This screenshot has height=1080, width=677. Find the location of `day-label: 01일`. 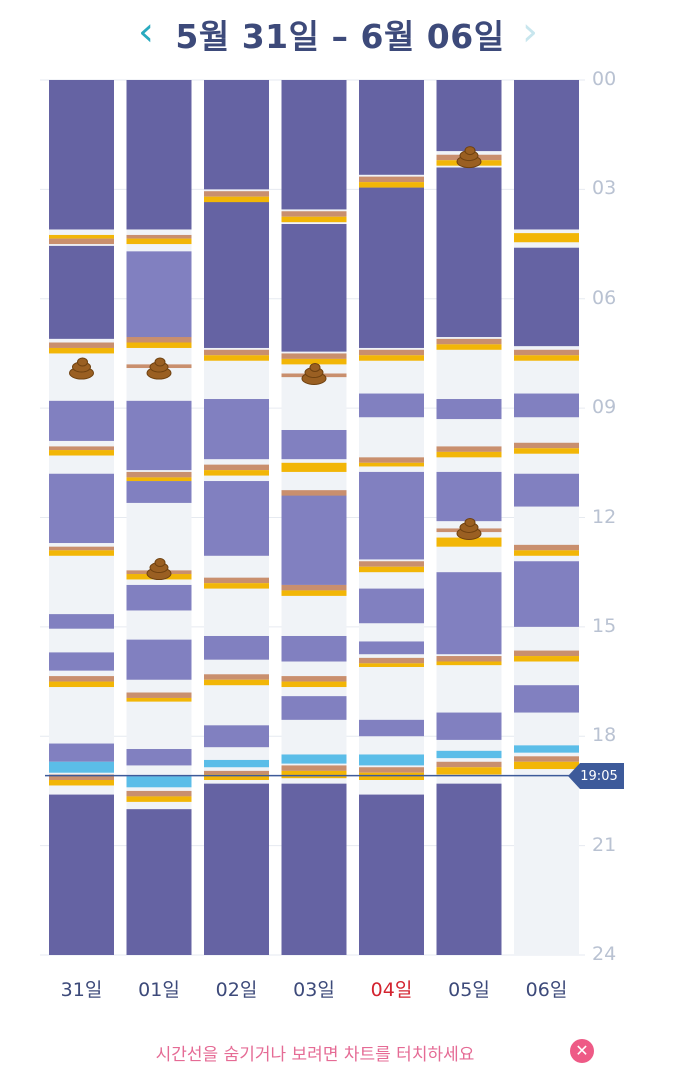

day-label: 01일 is located at coordinates (159, 990).